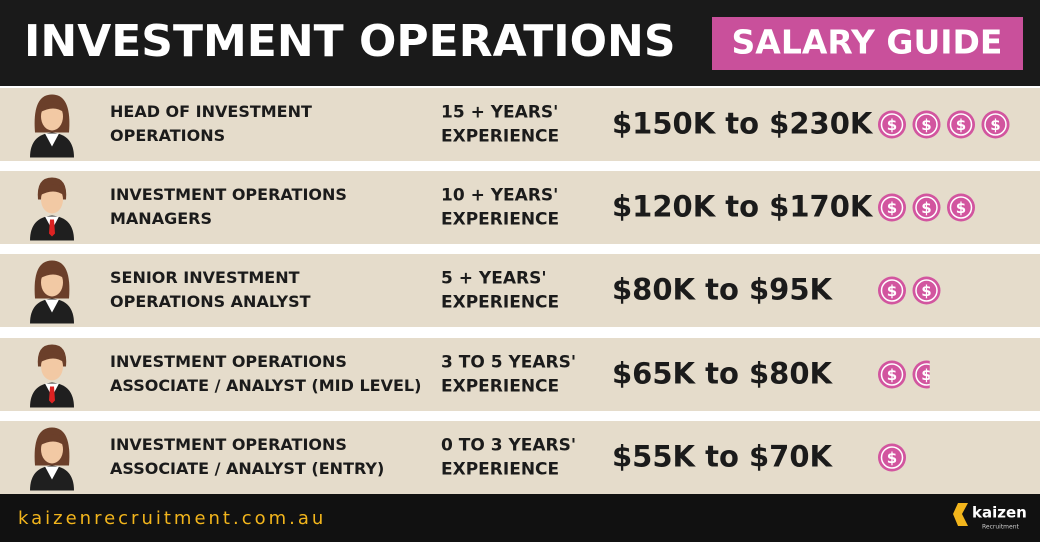 This screenshot has width=1040, height=546. I want to click on role: MANAGERS, so click(161, 218).